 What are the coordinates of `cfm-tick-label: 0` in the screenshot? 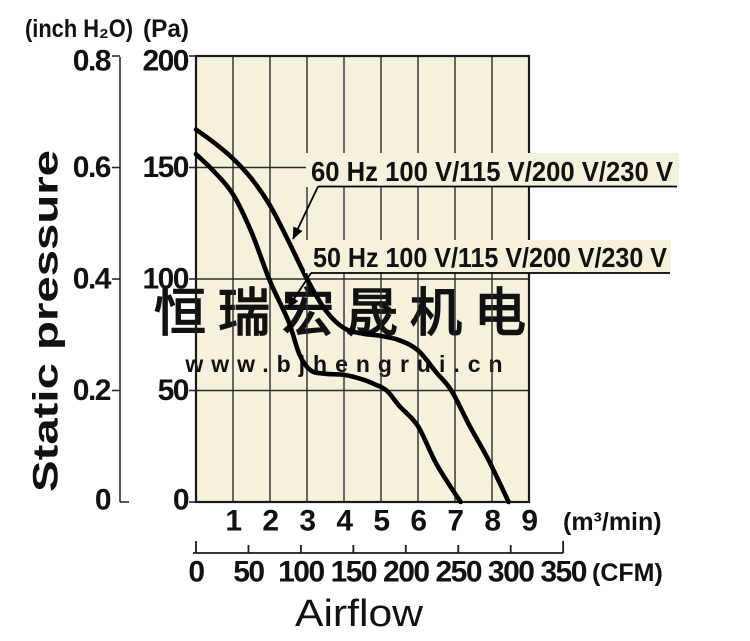 It's located at (196, 572).